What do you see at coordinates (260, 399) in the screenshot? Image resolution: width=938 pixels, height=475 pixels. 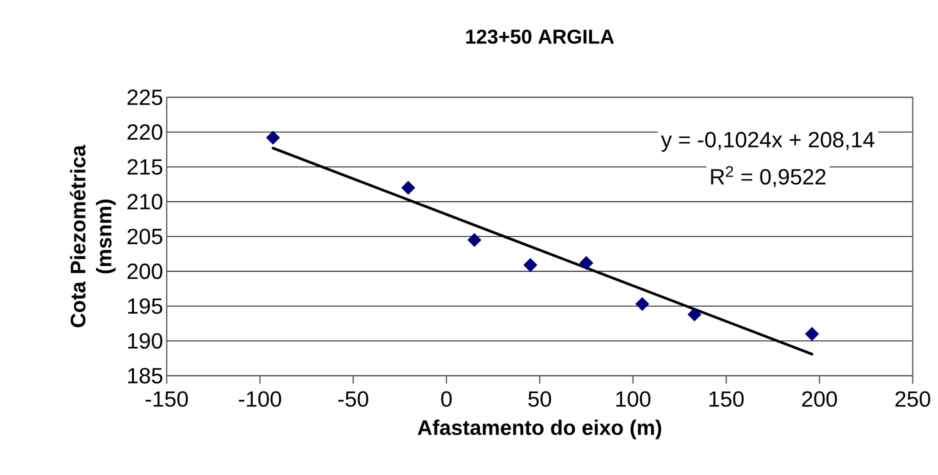 I see `x-tick-label: -100` at bounding box center [260, 399].